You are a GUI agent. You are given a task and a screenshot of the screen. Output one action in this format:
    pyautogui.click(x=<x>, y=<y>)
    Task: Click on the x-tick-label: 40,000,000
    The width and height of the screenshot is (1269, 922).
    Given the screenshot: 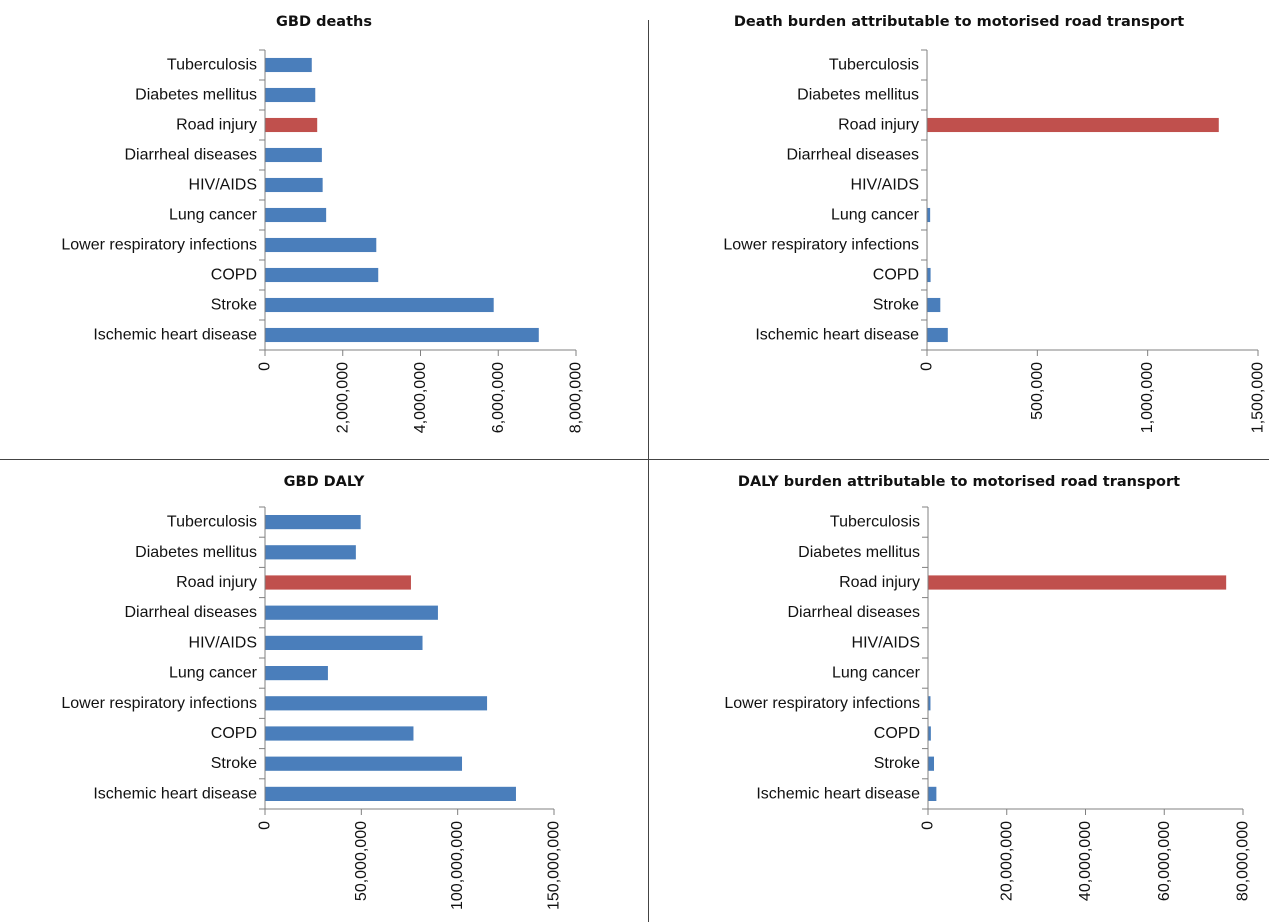 What is the action you would take?
    pyautogui.click(x=1085, y=861)
    